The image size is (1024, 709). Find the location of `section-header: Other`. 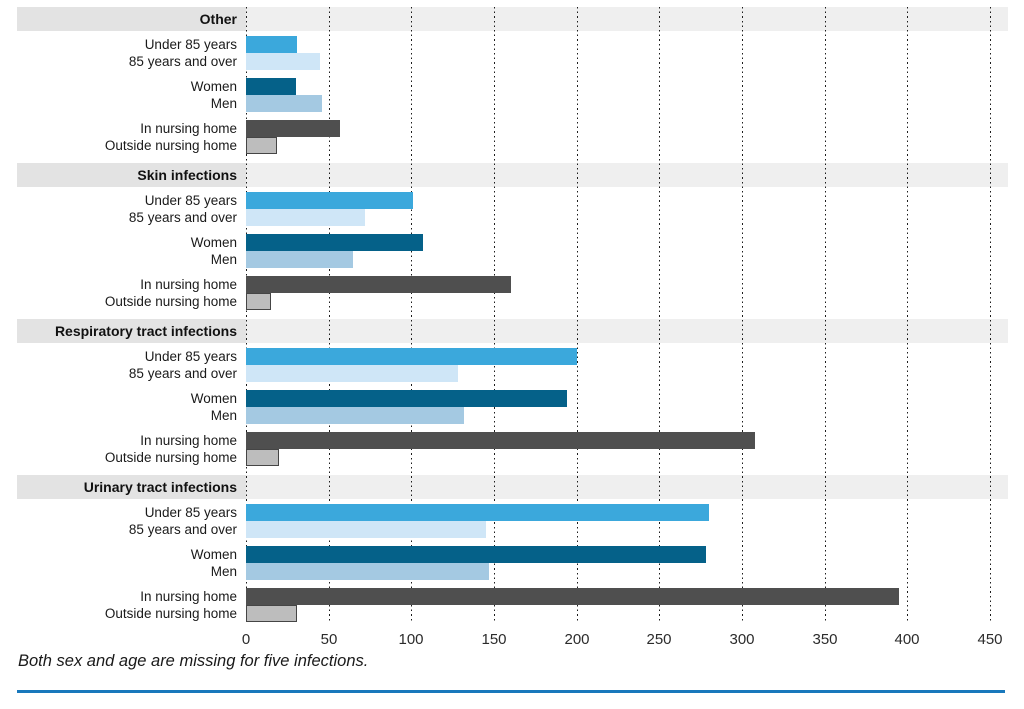

section-header: Other is located at coordinates (512, 19).